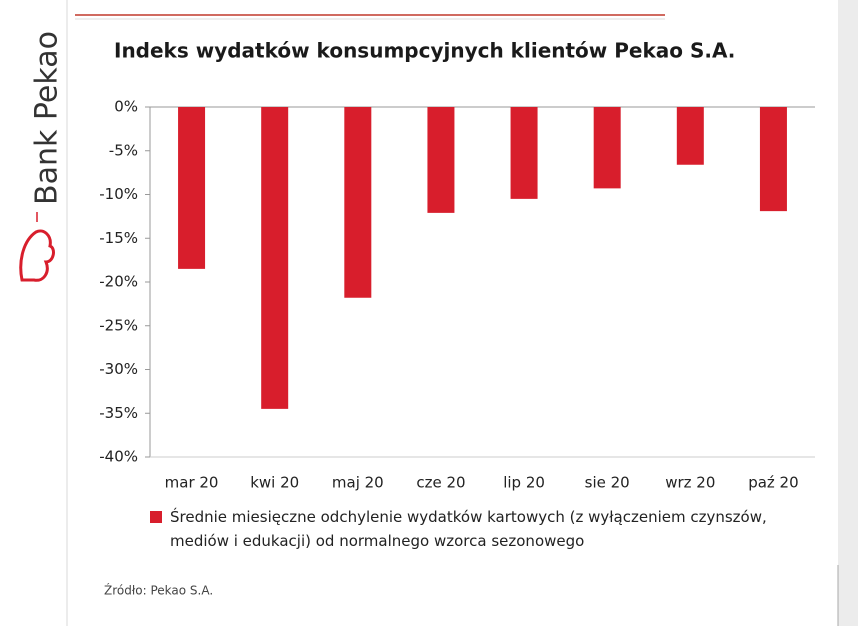 This screenshot has width=858, height=626. I want to click on x-tick-label: kwi 20, so click(274, 483).